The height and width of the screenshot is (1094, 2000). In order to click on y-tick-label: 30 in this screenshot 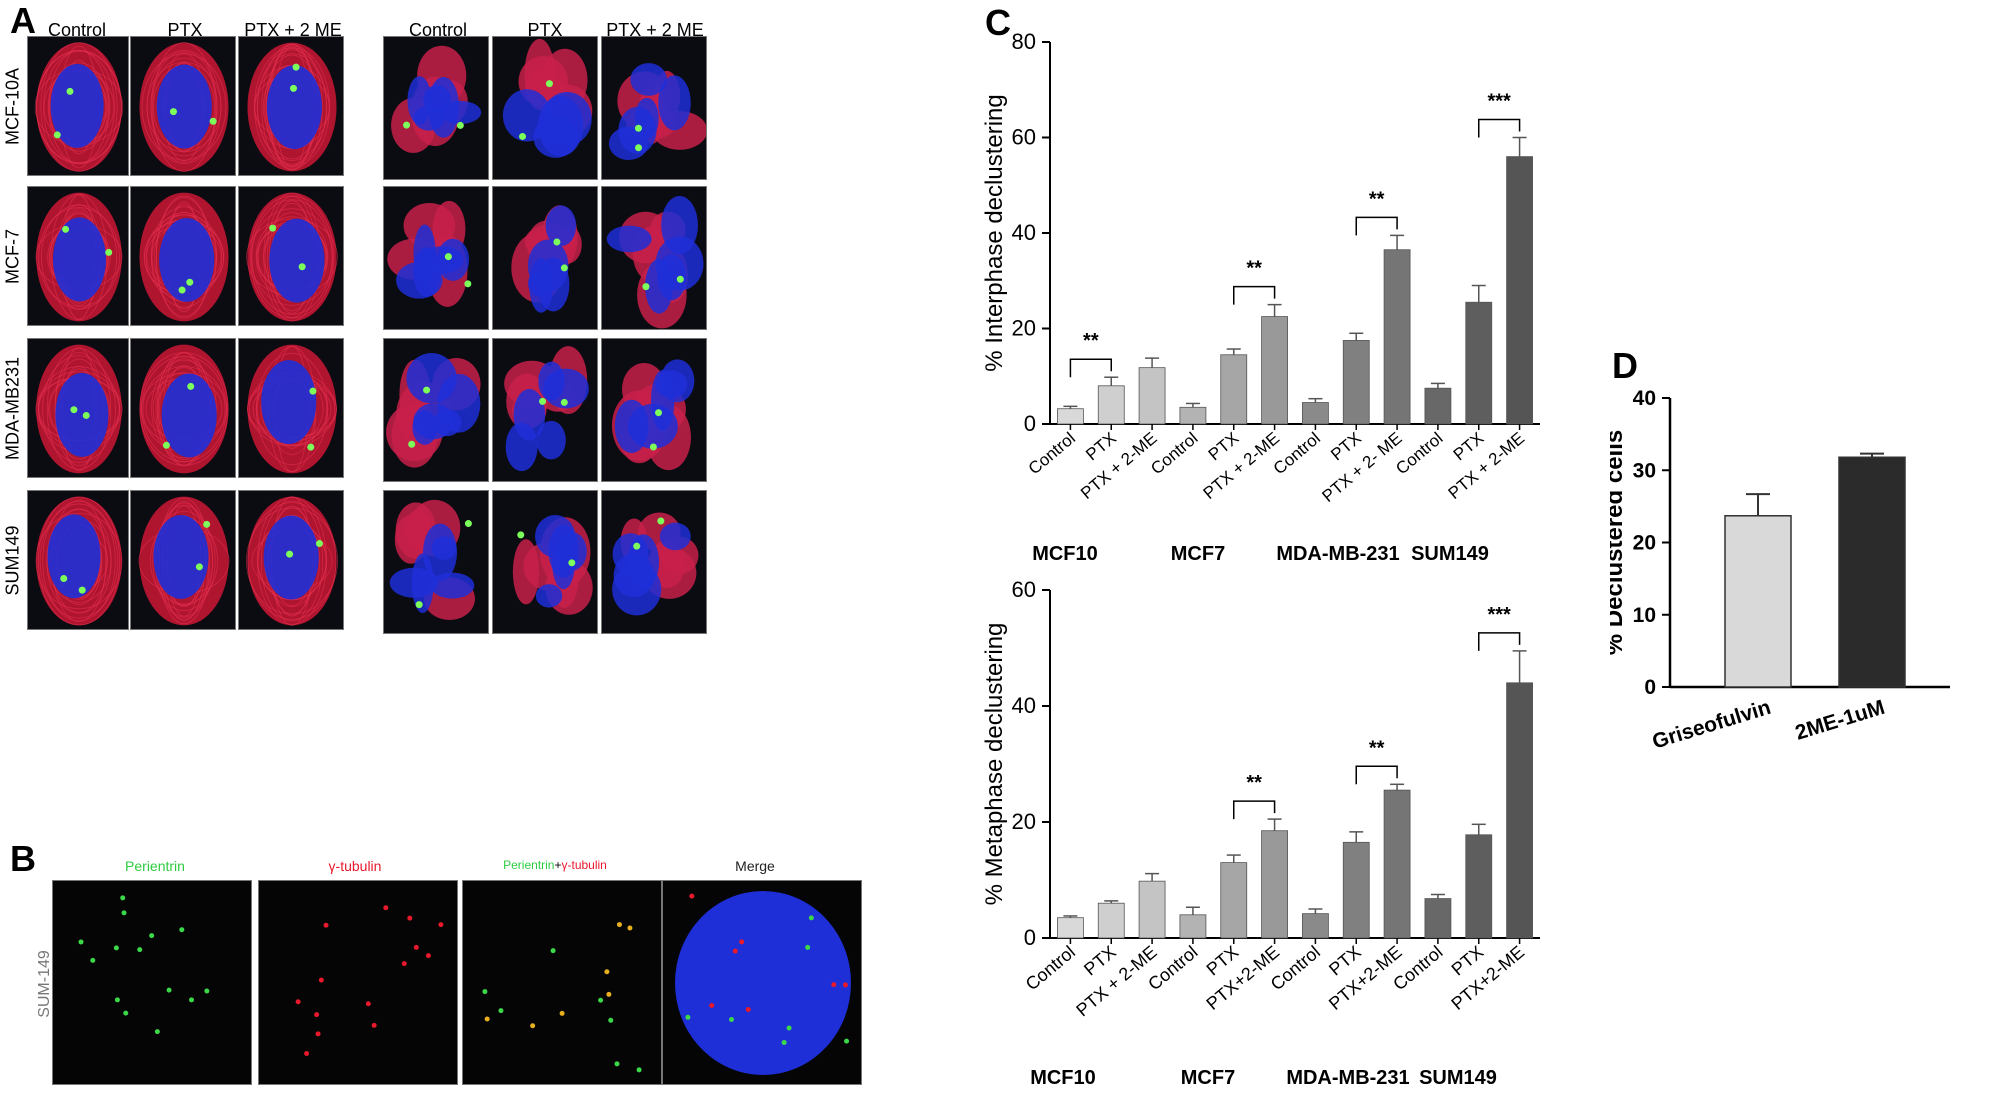, I will do `click(1644, 470)`.